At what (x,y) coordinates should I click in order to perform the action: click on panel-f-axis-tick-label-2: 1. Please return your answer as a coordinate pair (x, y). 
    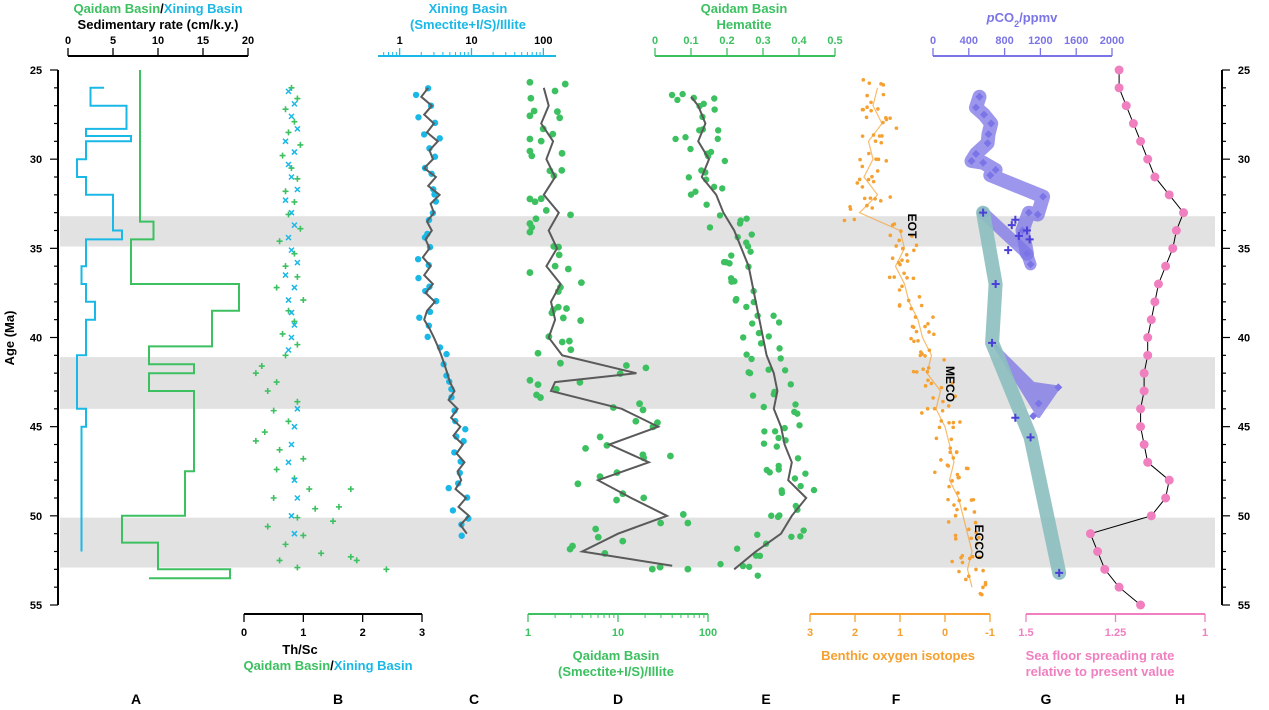
    Looking at the image, I should click on (900, 633).